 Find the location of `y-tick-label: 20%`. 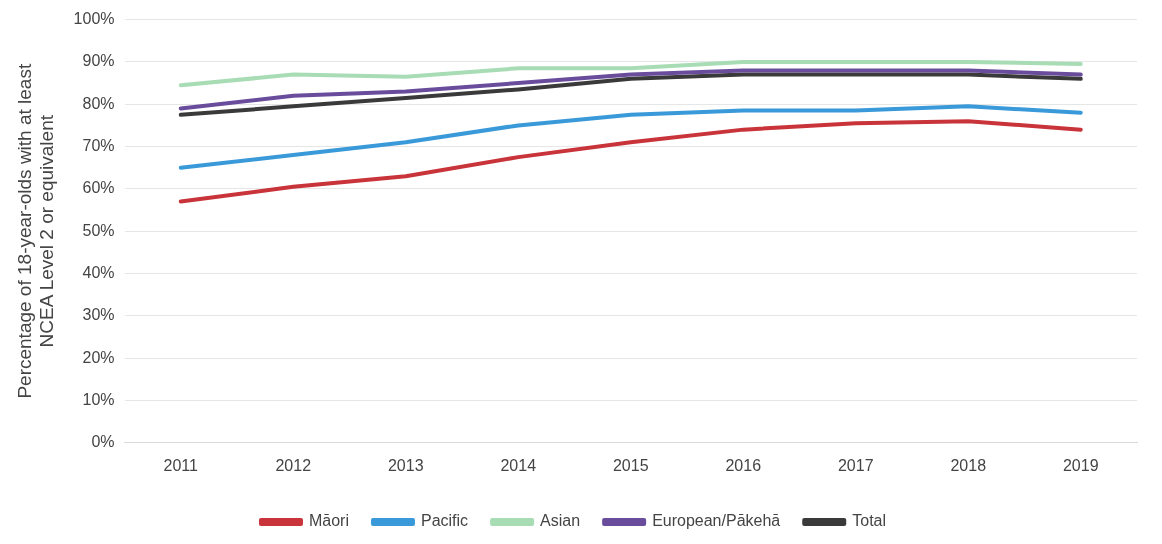

y-tick-label: 20% is located at coordinates (98, 357).